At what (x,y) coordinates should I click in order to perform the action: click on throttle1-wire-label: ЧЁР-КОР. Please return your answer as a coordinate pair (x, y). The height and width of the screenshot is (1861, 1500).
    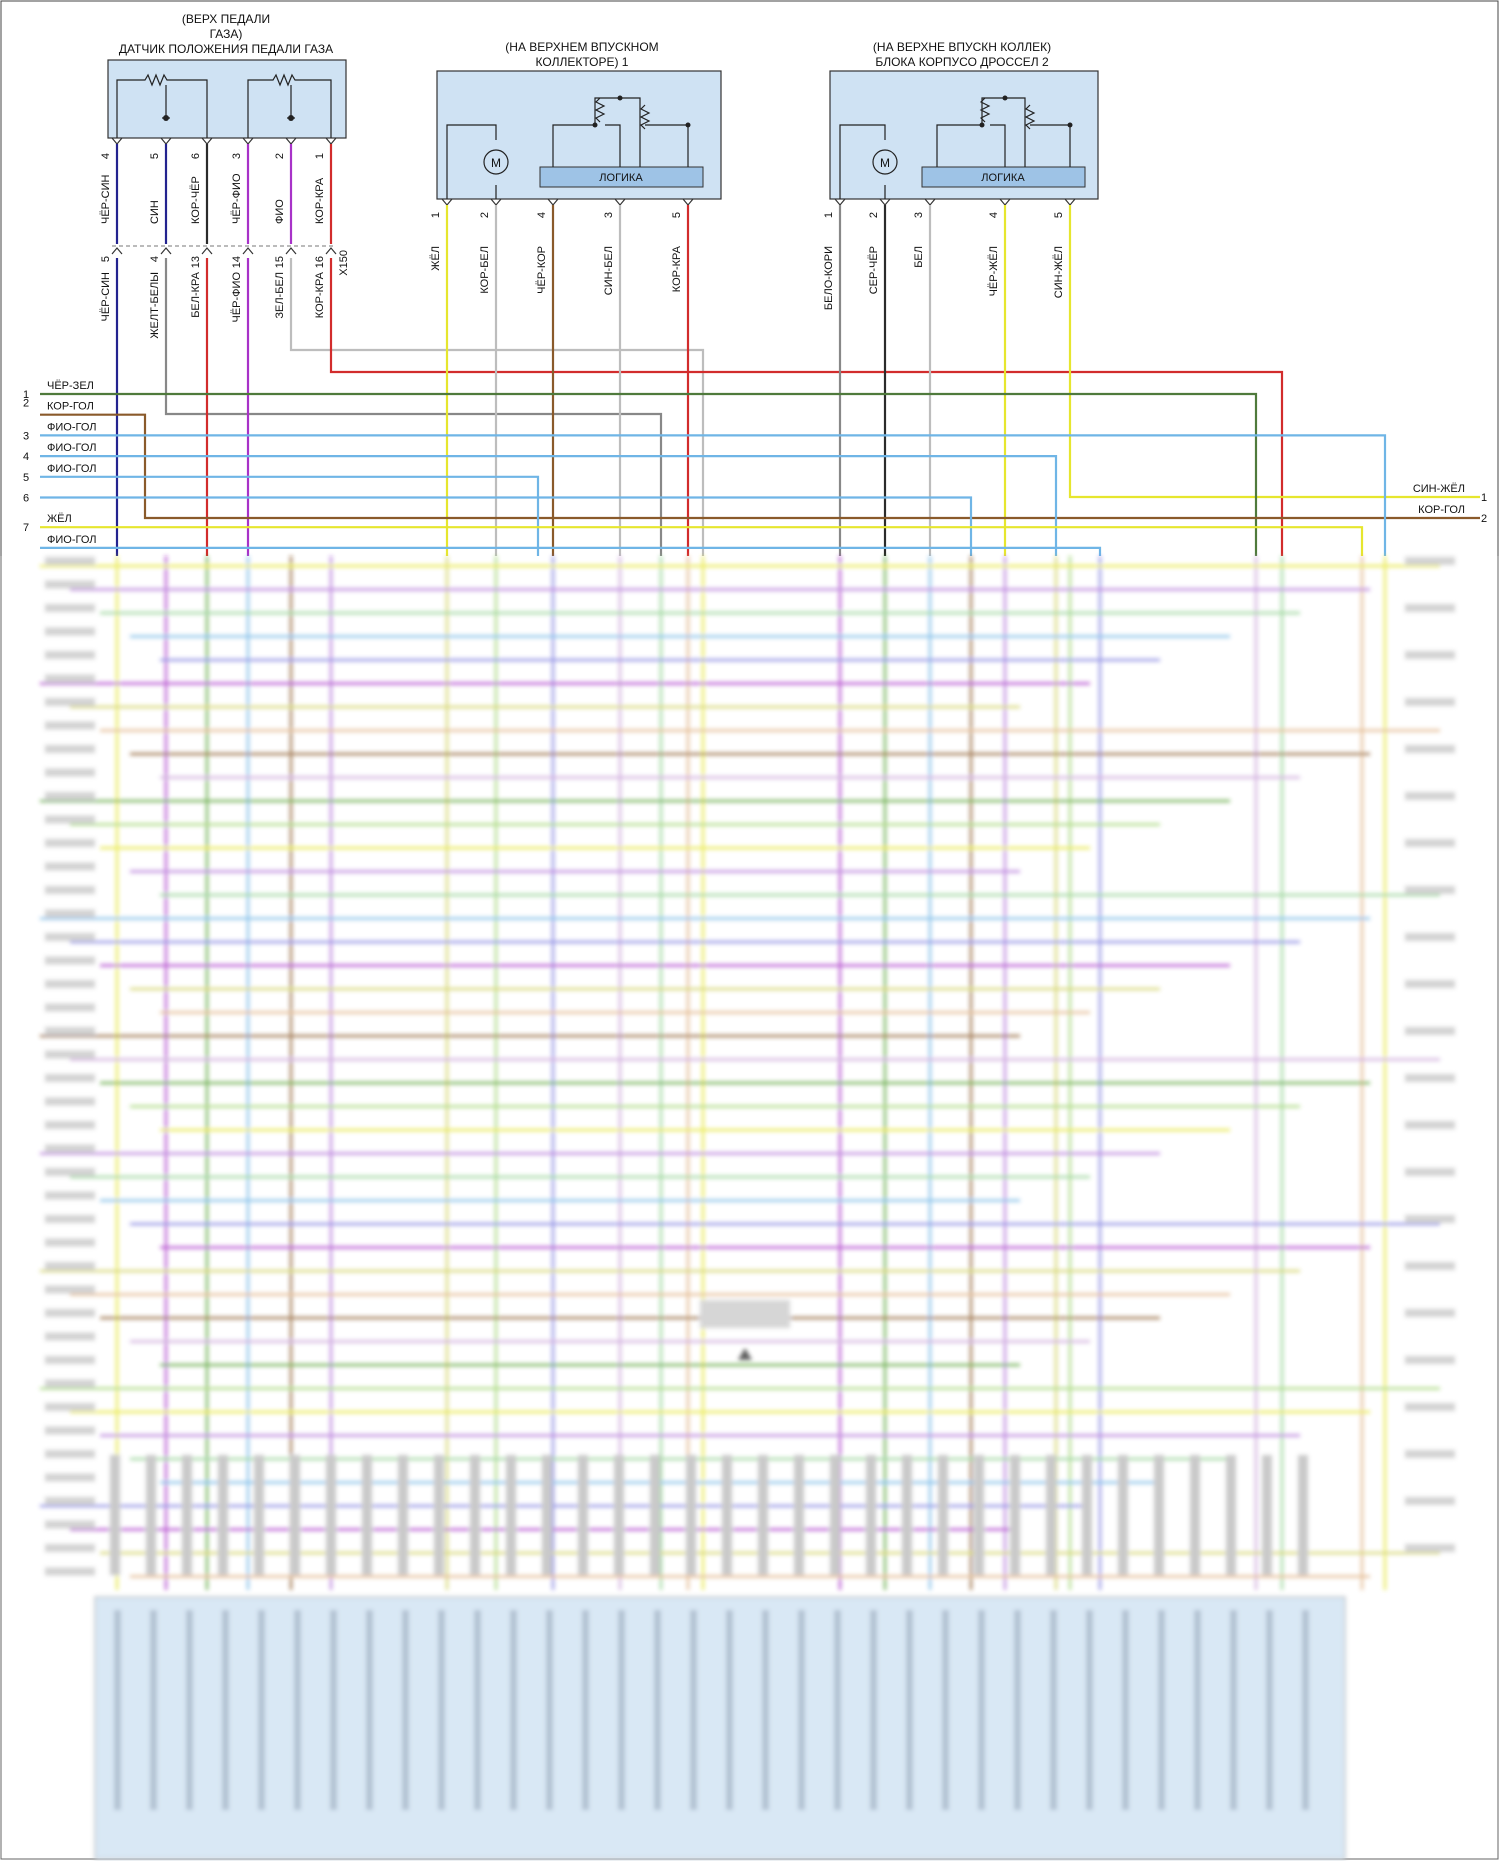
    Looking at the image, I should click on (542, 270).